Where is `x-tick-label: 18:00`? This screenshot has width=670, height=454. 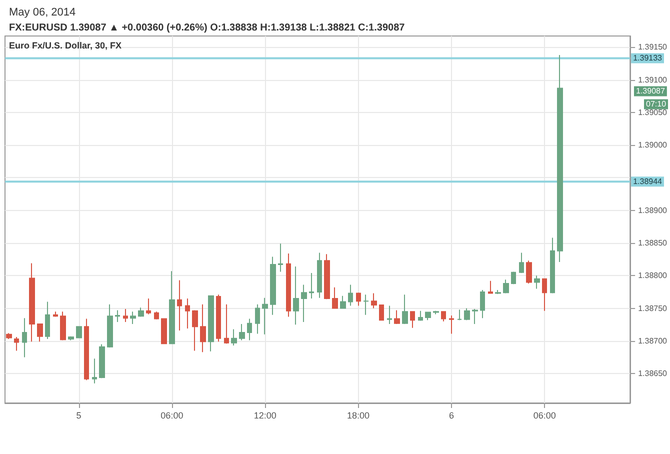 x-tick-label: 18:00 is located at coordinates (358, 415).